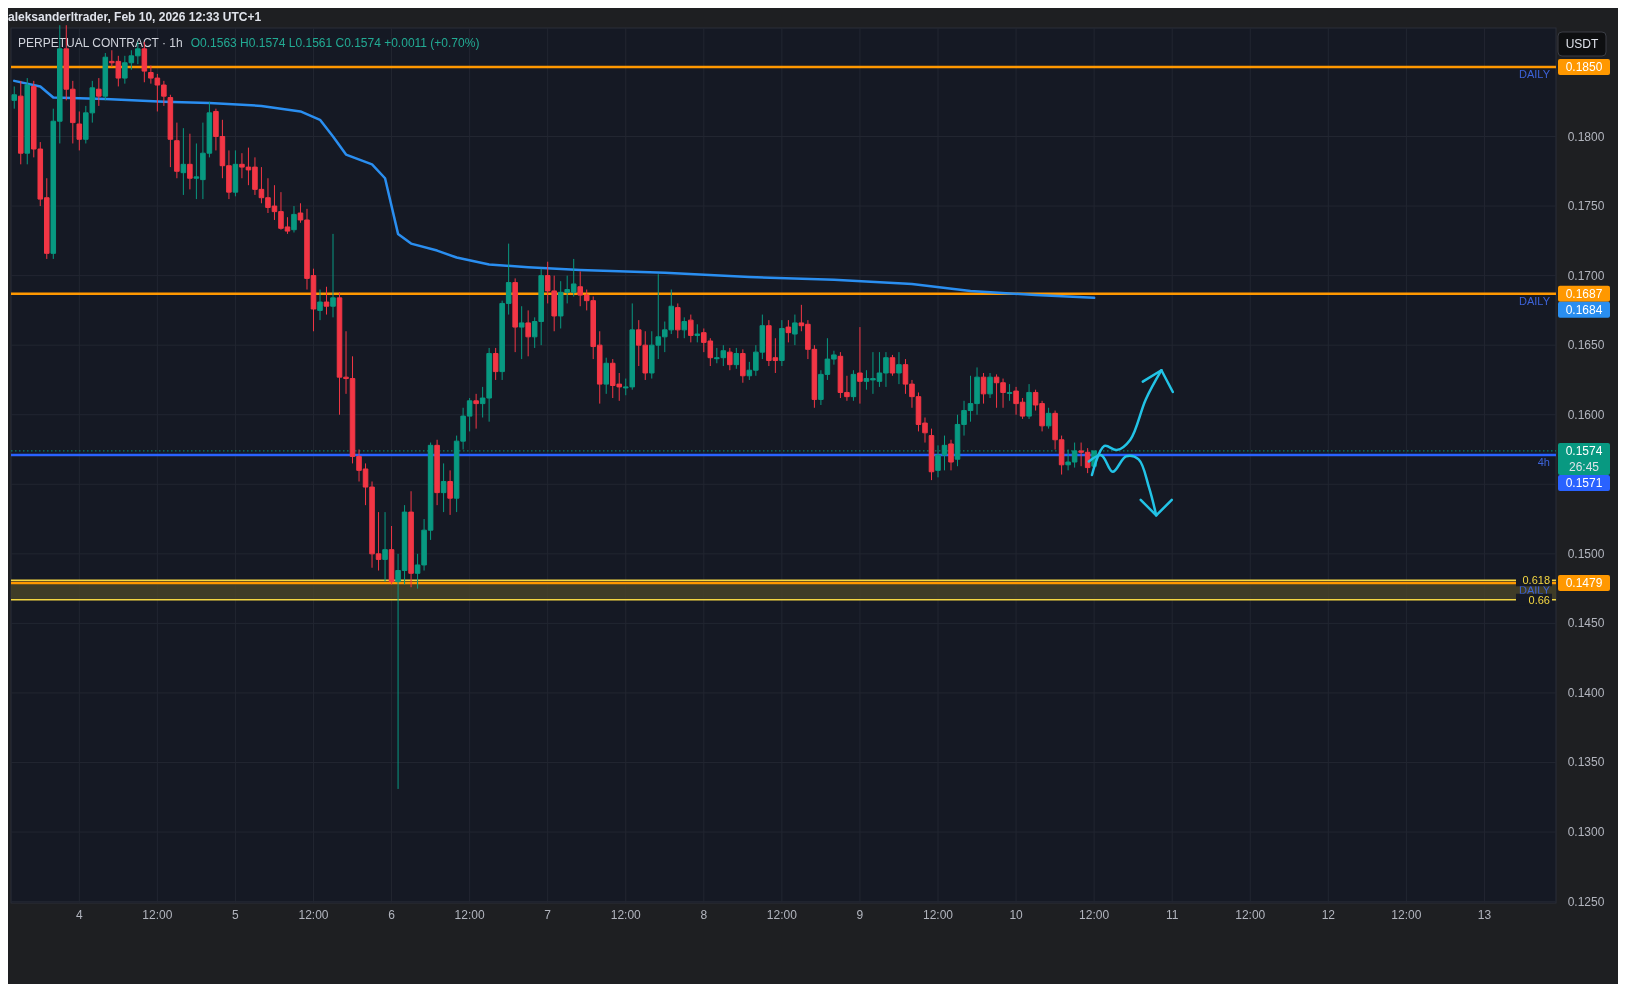  What do you see at coordinates (1484, 915) in the screenshot?
I see `x-tick-label: 13` at bounding box center [1484, 915].